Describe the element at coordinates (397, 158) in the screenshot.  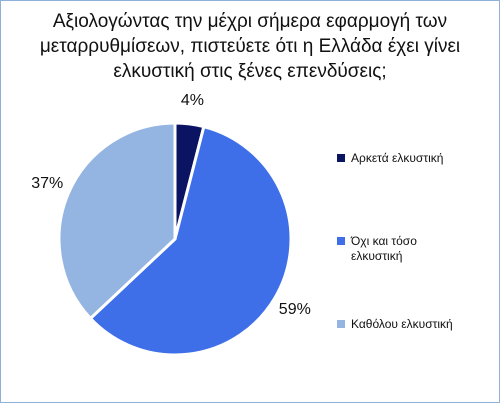
I see `legend-label: Αρκετά ελκυστική` at that location.